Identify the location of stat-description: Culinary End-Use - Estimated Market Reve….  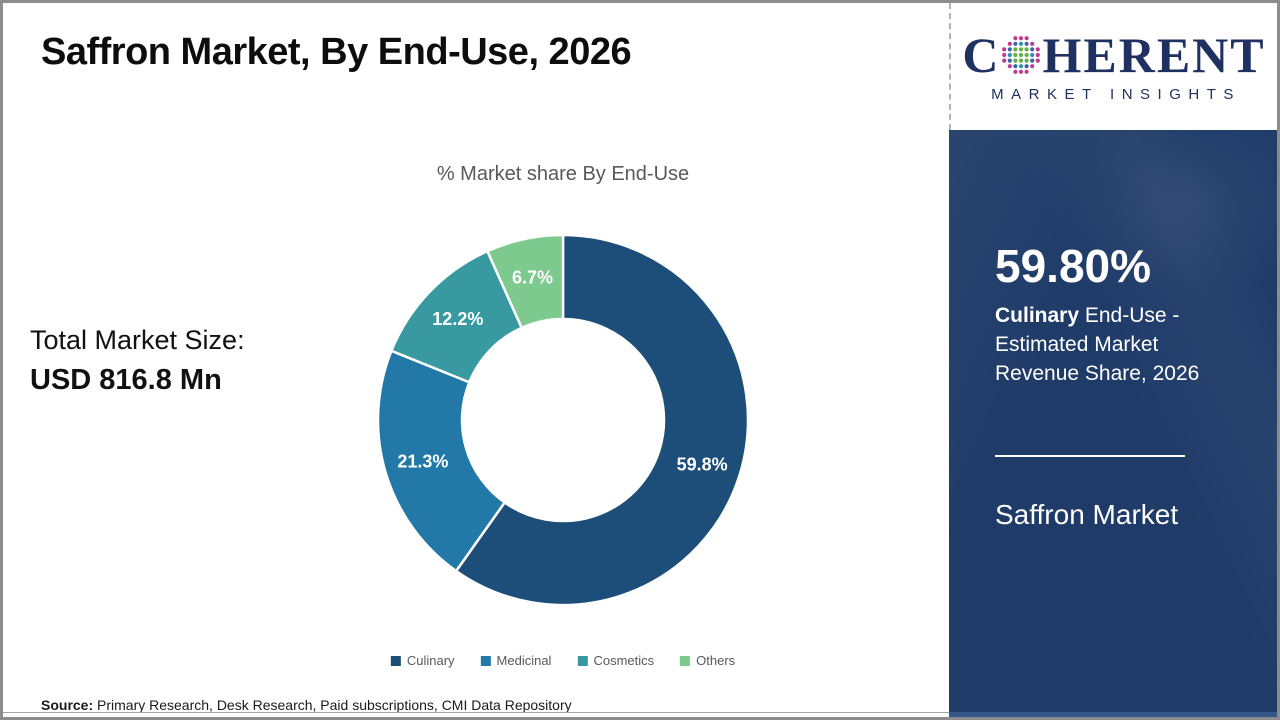
(1109, 345).